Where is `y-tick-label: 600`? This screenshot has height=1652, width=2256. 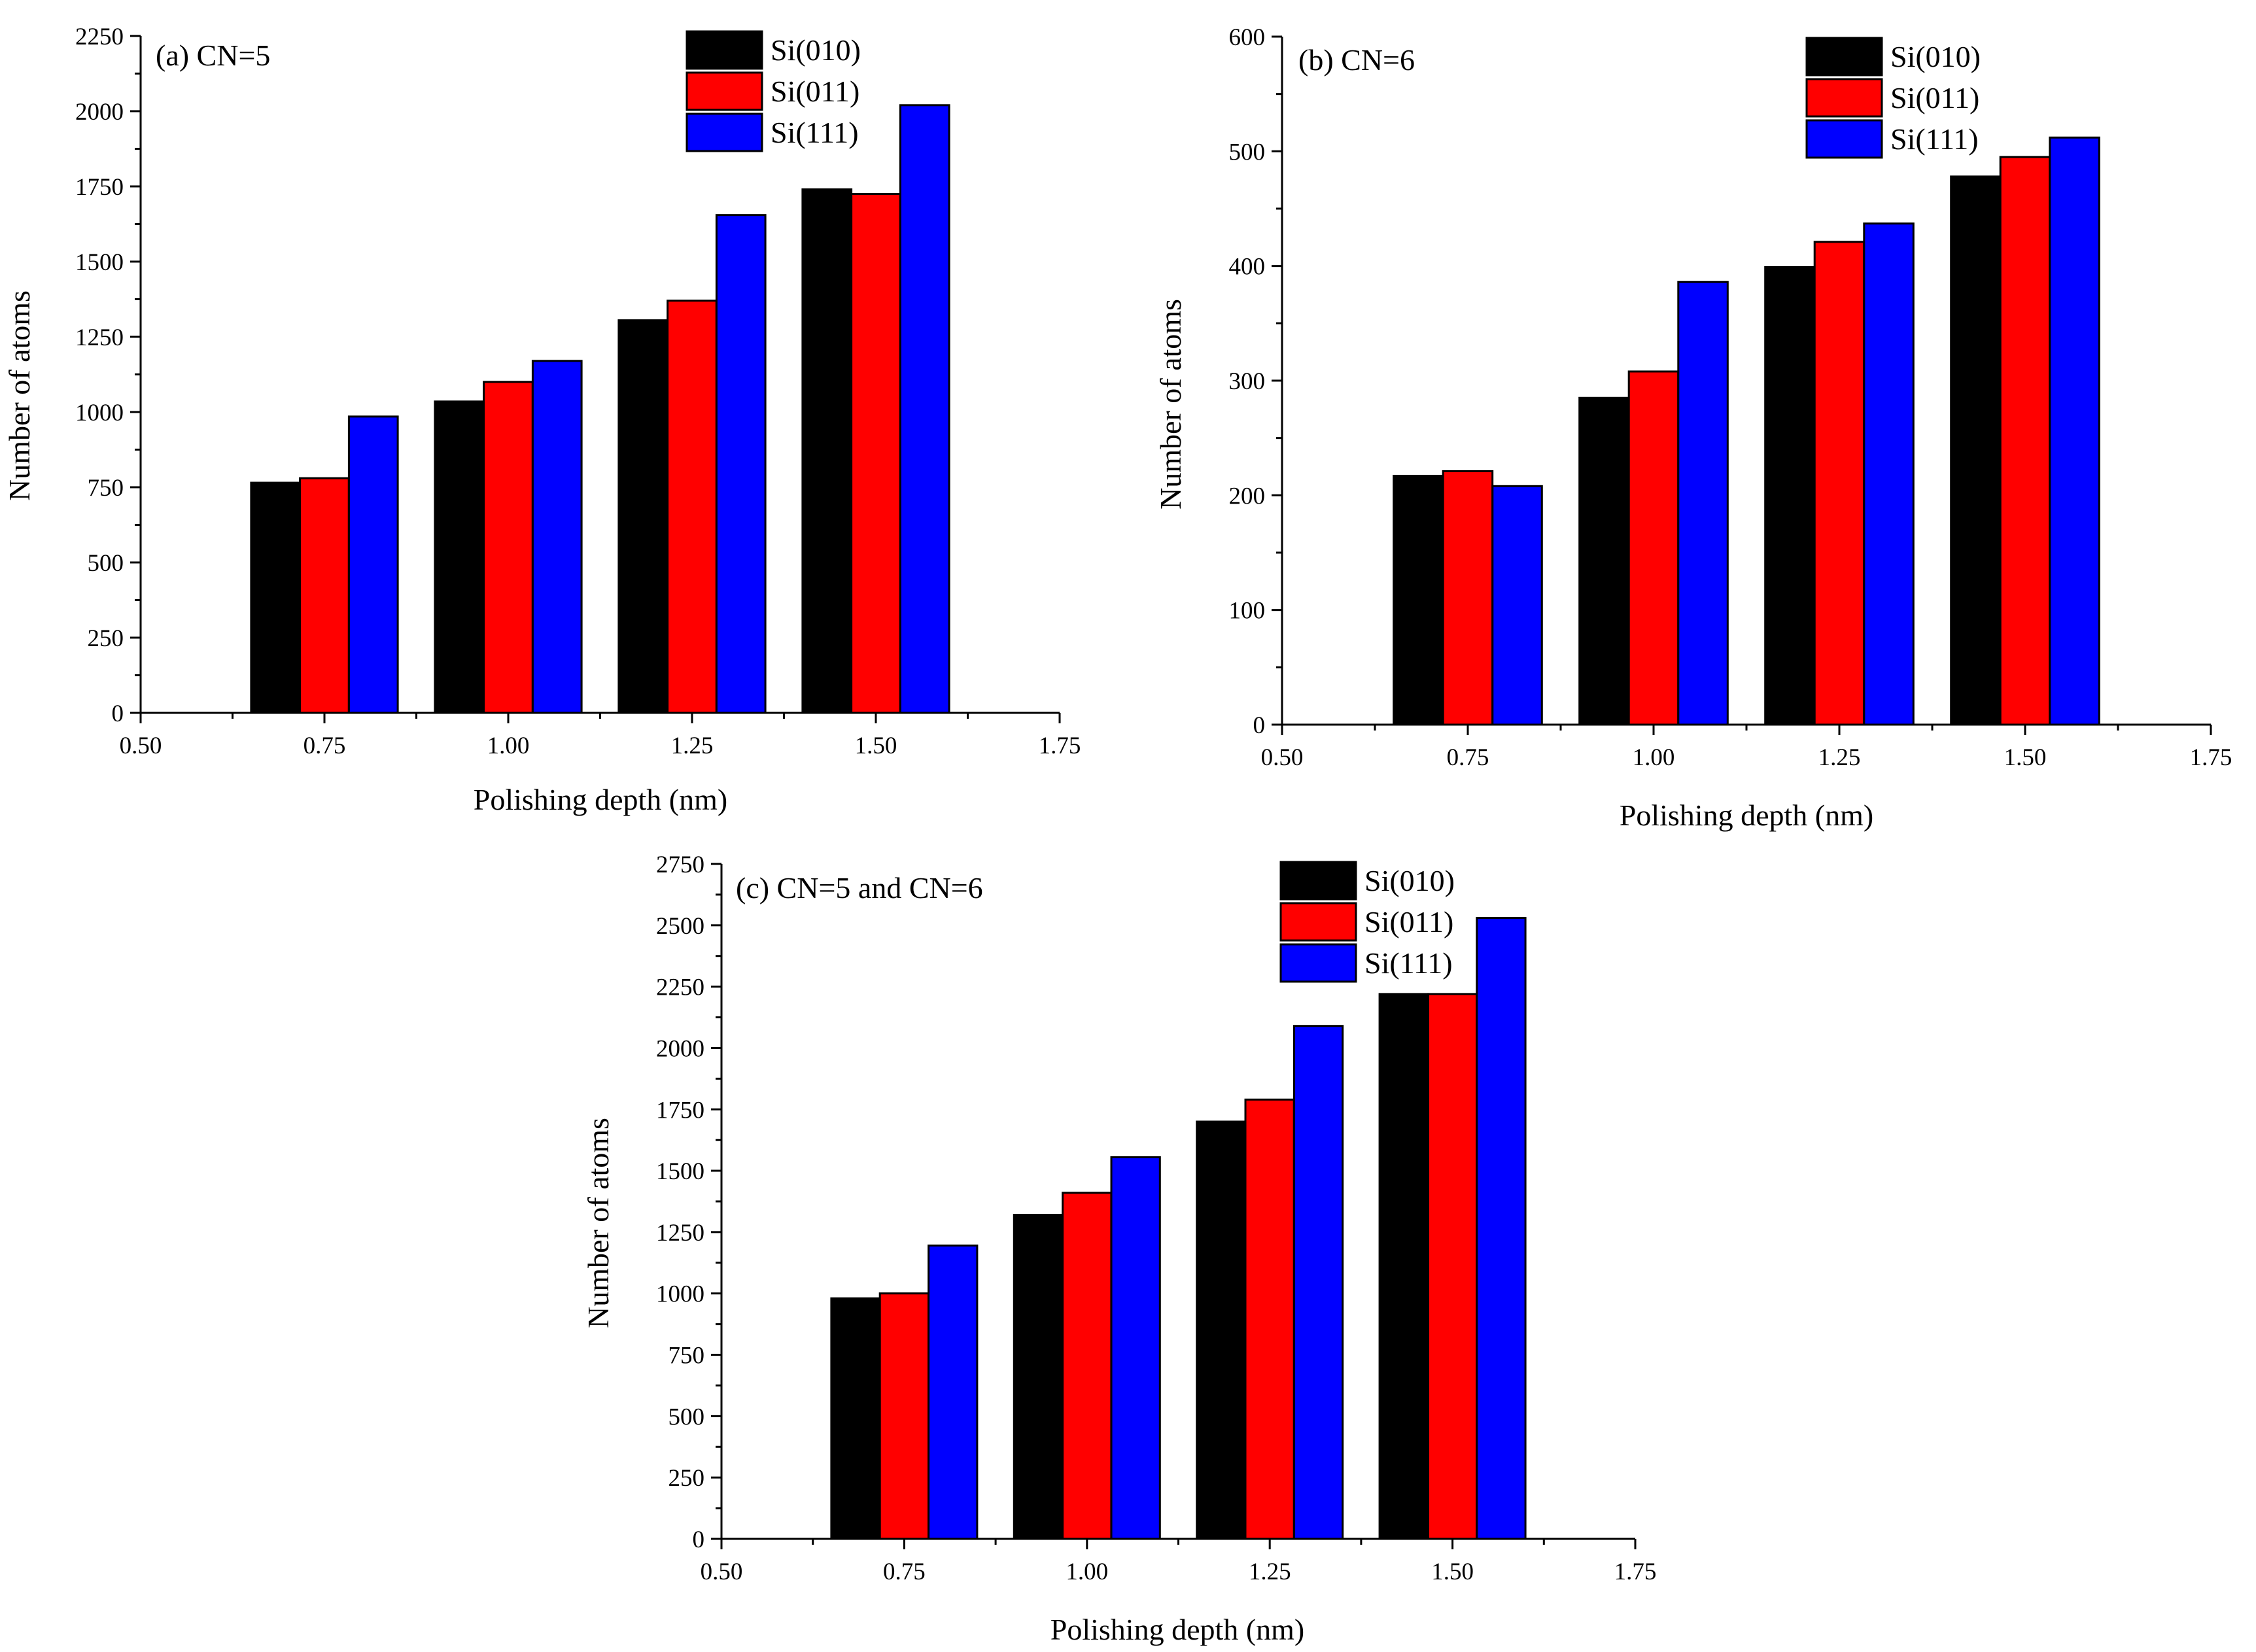
y-tick-label: 600 is located at coordinates (1247, 38).